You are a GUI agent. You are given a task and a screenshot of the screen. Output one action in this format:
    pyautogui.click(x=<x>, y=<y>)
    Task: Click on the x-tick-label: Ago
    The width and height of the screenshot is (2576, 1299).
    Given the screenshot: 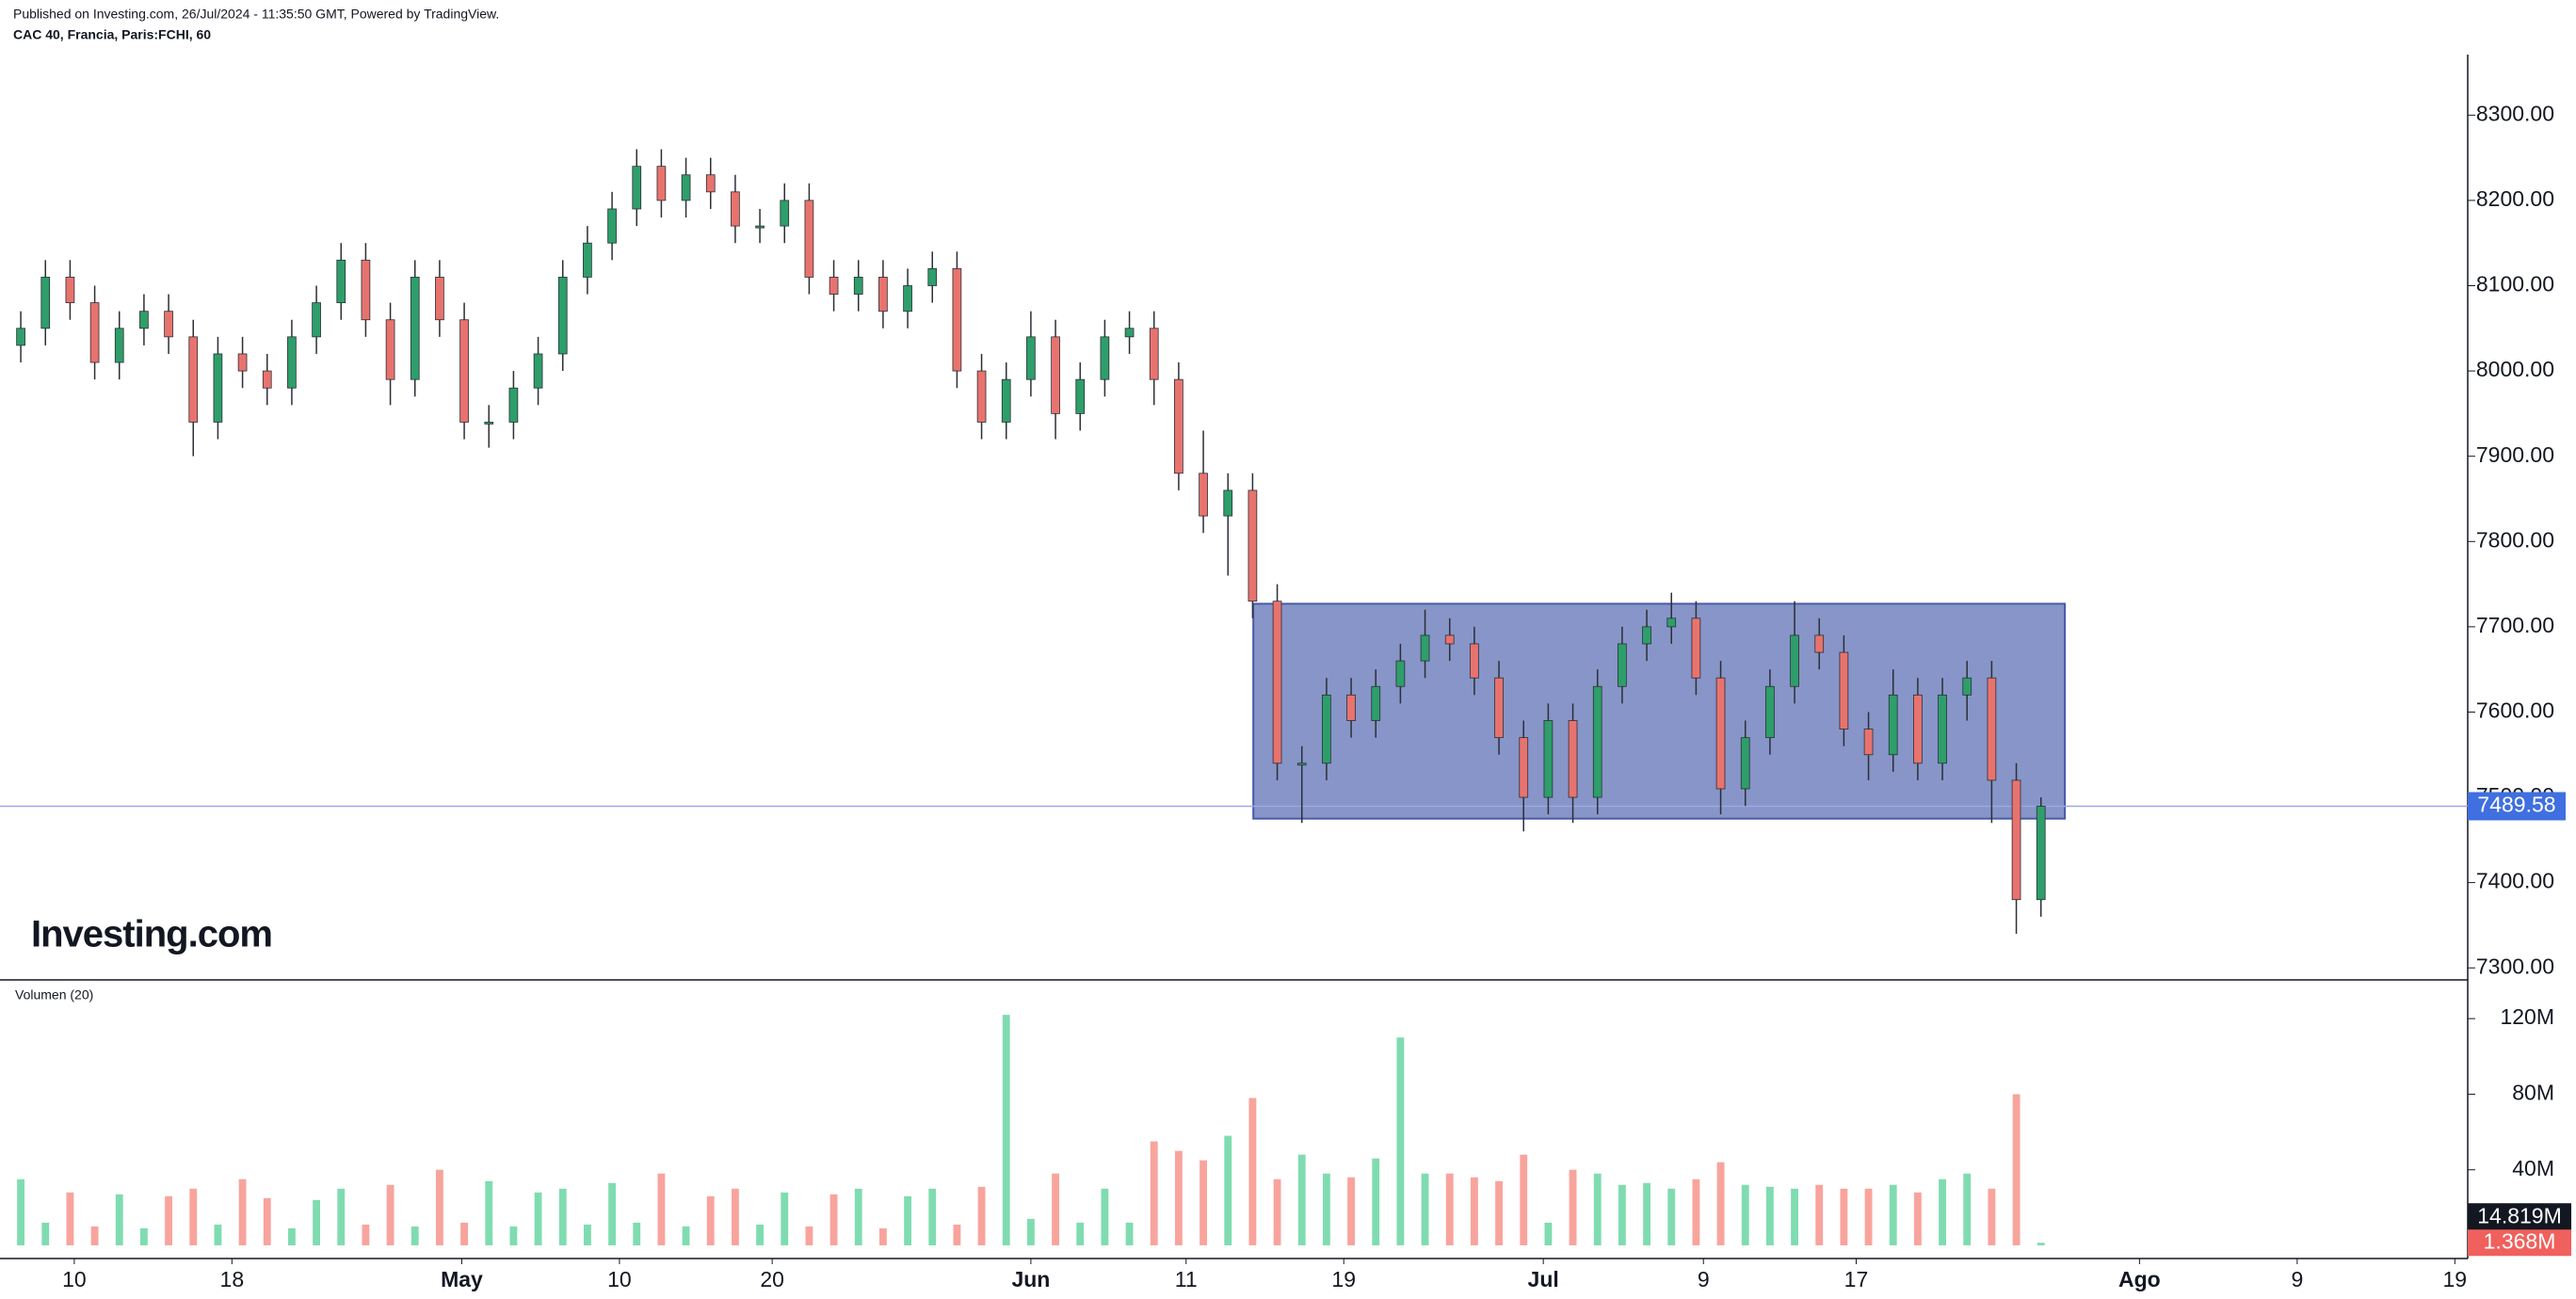 What is the action you would take?
    pyautogui.click(x=2139, y=1279)
    